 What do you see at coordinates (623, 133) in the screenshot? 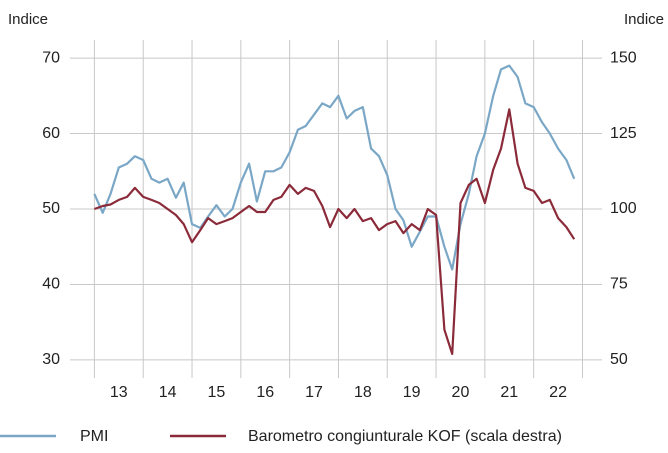
I see `y2-tick-label: 125` at bounding box center [623, 133].